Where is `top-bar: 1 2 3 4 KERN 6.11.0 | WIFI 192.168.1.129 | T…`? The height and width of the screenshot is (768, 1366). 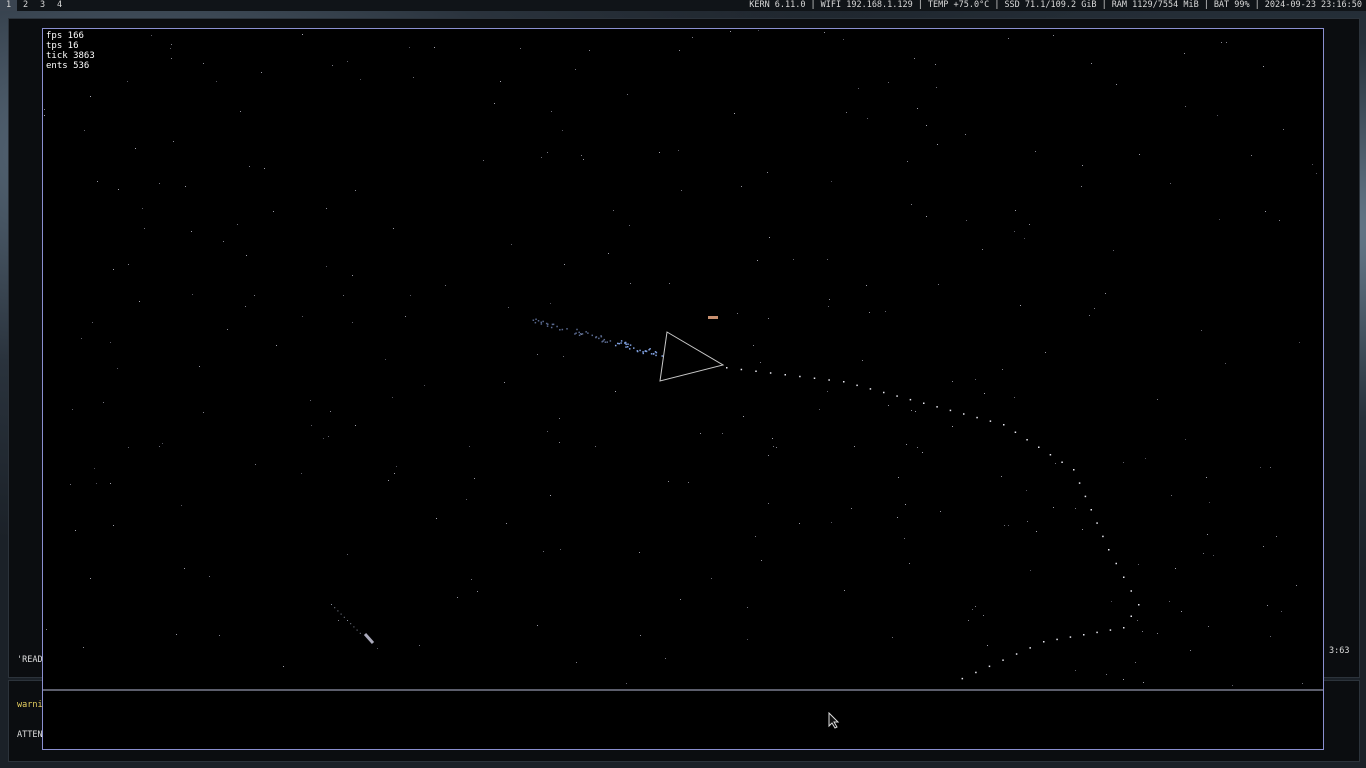 top-bar: 1 2 3 4 KERN 6.11.0 | WIFI 192.168.1.129 | T… is located at coordinates (683, 5).